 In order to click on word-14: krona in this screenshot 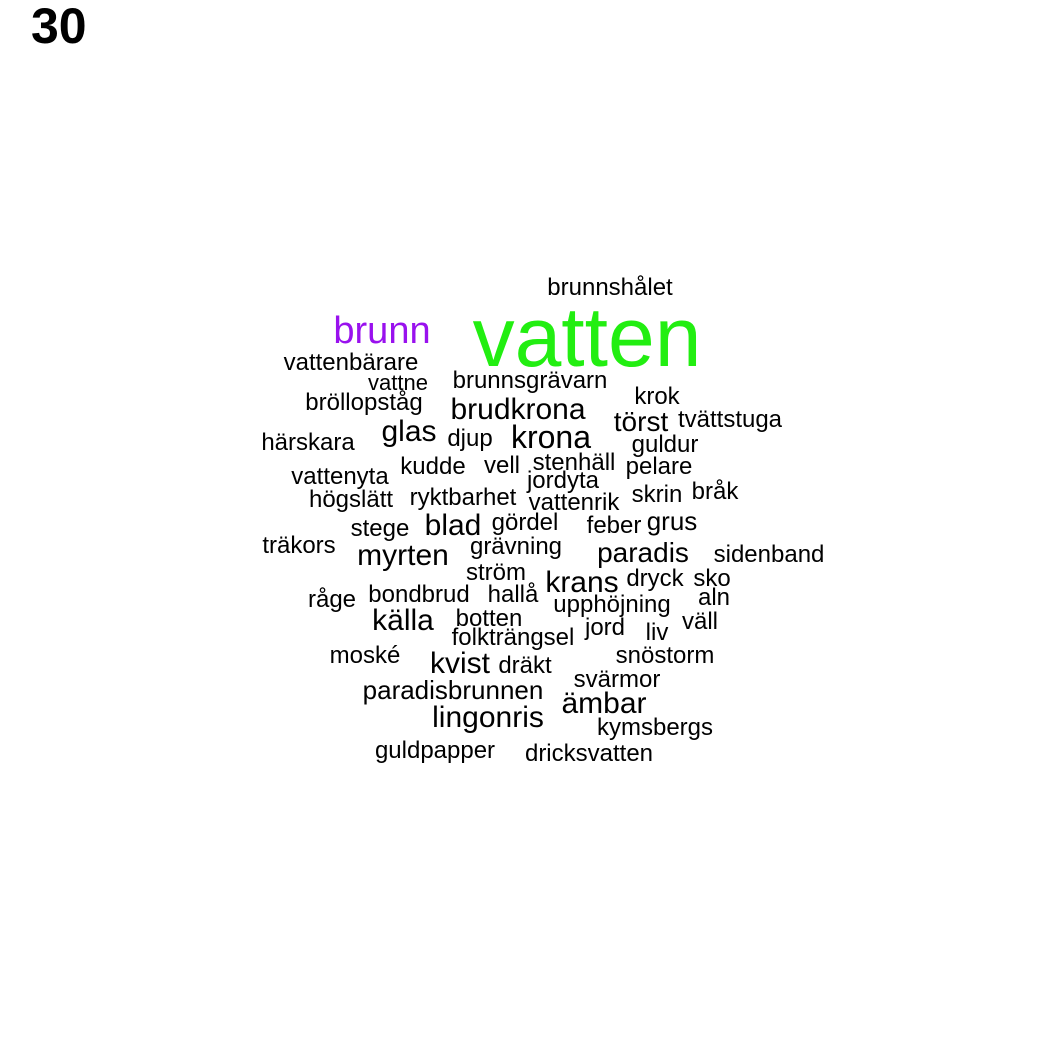, I will do `click(551, 437)`.